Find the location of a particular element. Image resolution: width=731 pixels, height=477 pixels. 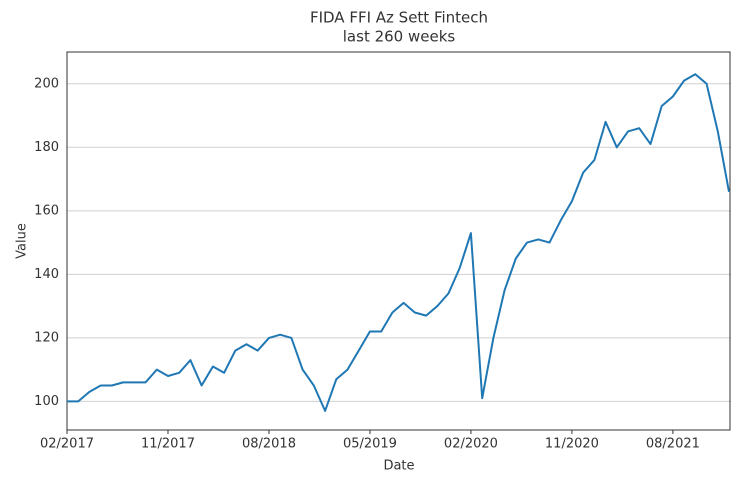

x-tick-label: 08/2021 is located at coordinates (673, 444).